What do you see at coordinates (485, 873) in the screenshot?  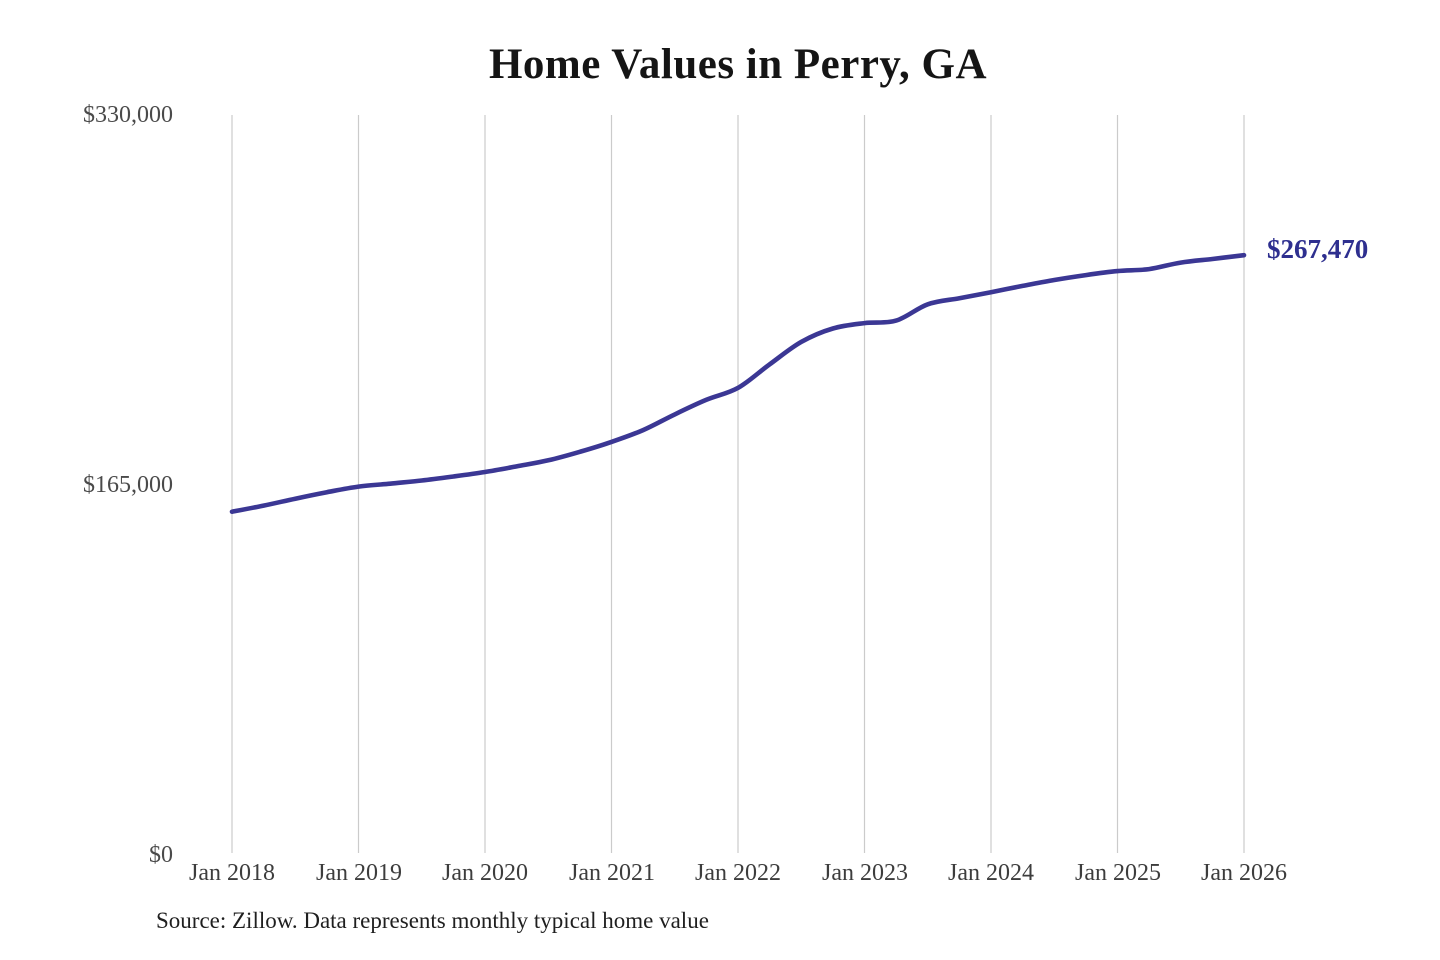 I see `x-axis-tick-label: Jan 2020` at bounding box center [485, 873].